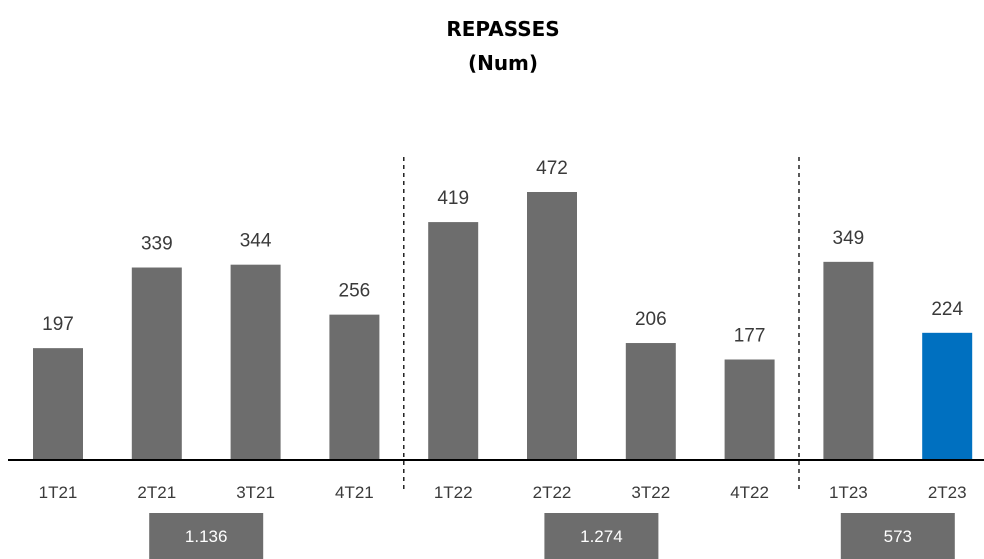 The height and width of the screenshot is (559, 984). Describe the element at coordinates (453, 198) in the screenshot. I see `value-label-1T22: 419` at that location.